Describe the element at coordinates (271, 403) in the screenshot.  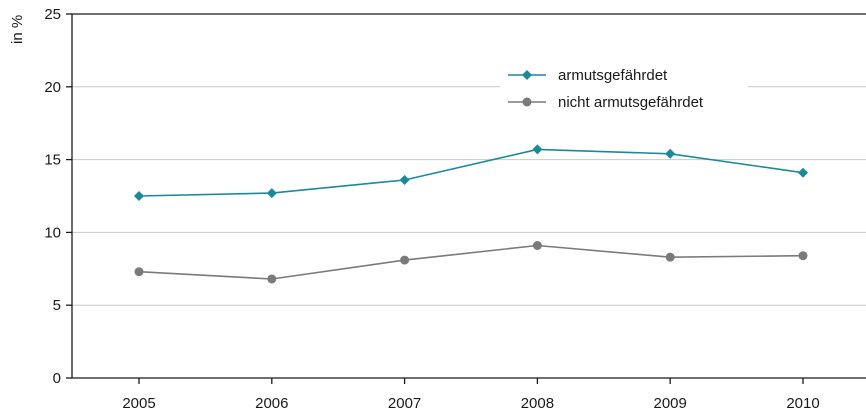
I see `x-tick-label-2006: 2006` at that location.